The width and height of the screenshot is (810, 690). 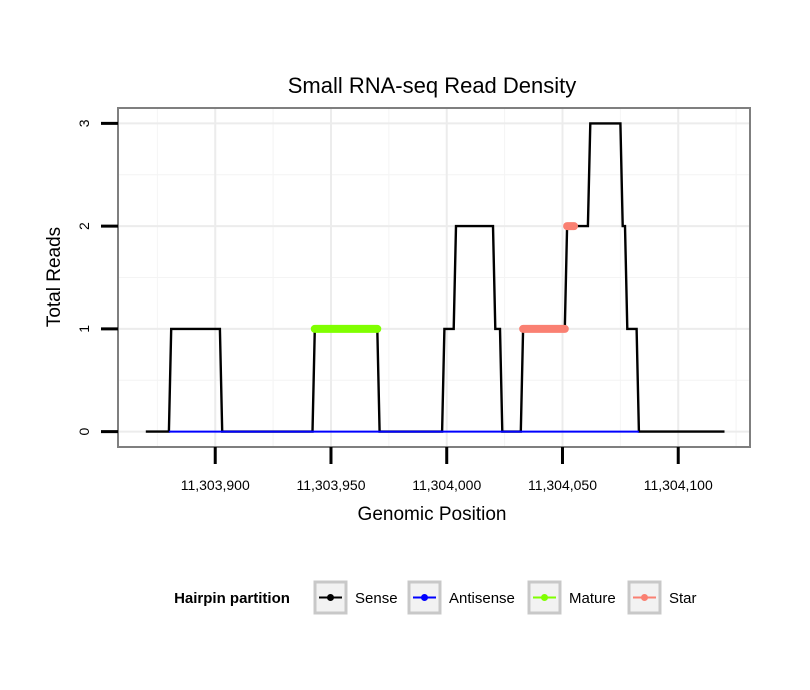 I want to click on x-tick-label: 11,304,100, so click(x=678, y=485).